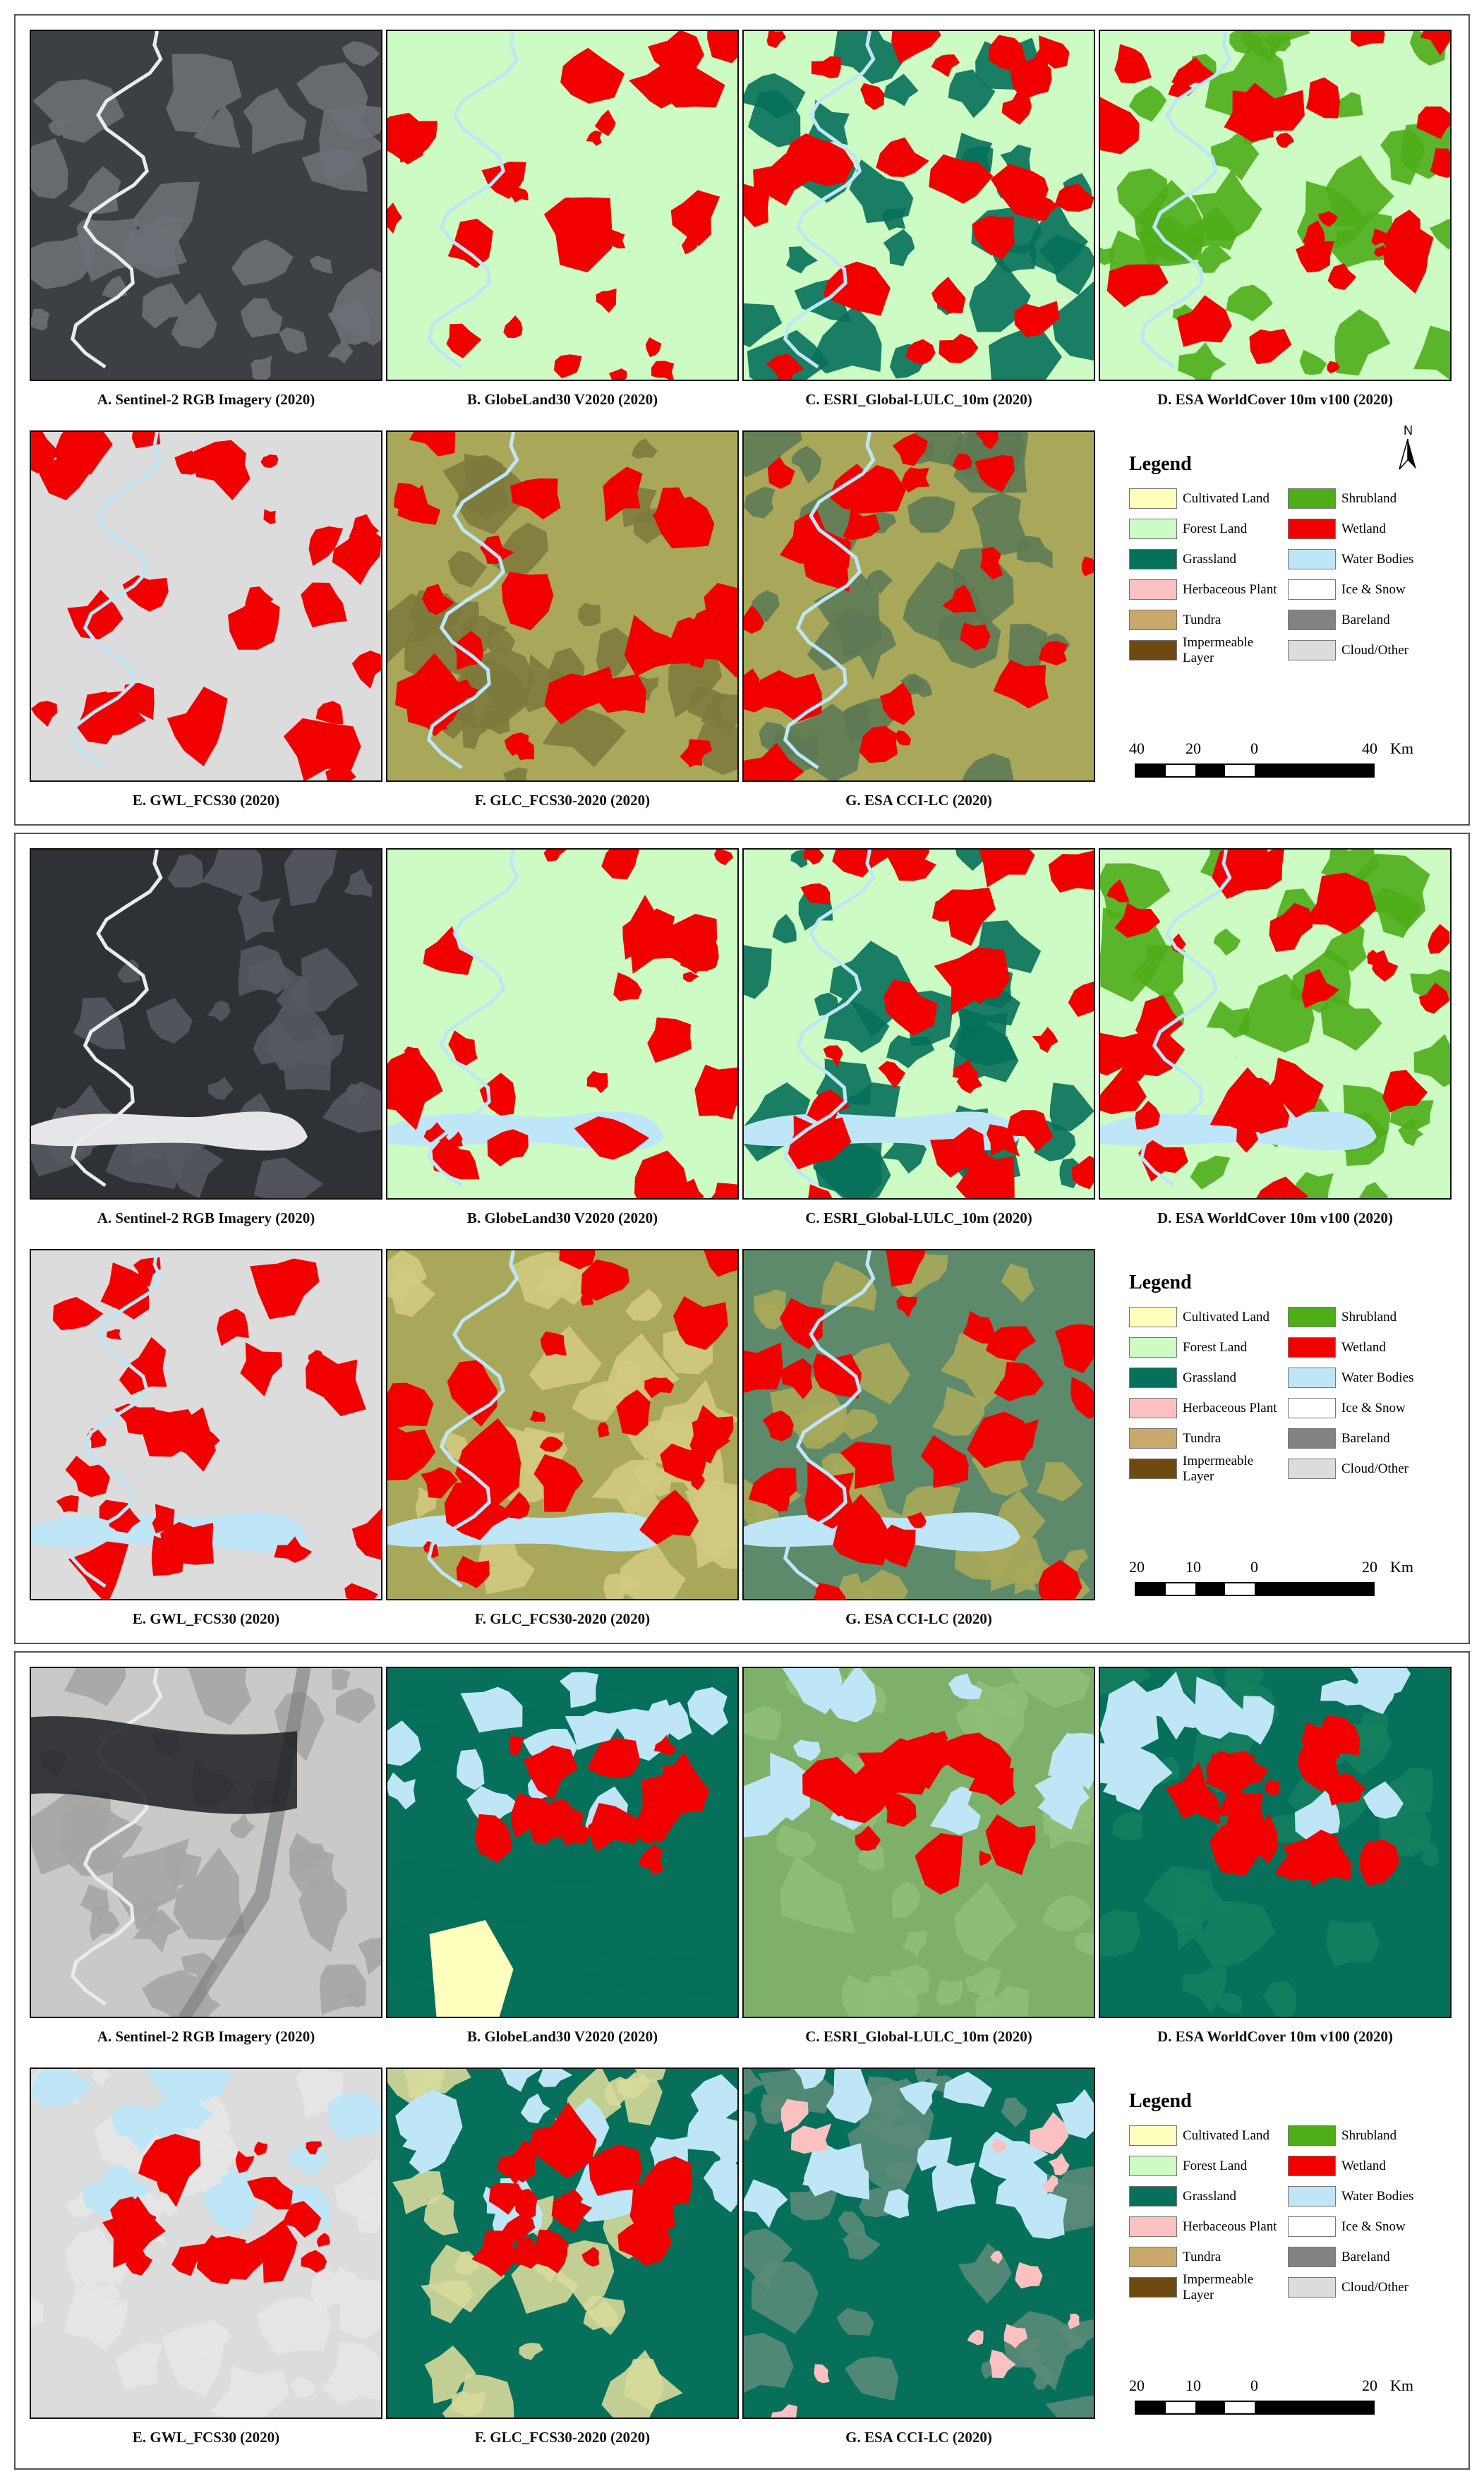  What do you see at coordinates (244, 1842) in the screenshot?
I see `image-seam` at bounding box center [244, 1842].